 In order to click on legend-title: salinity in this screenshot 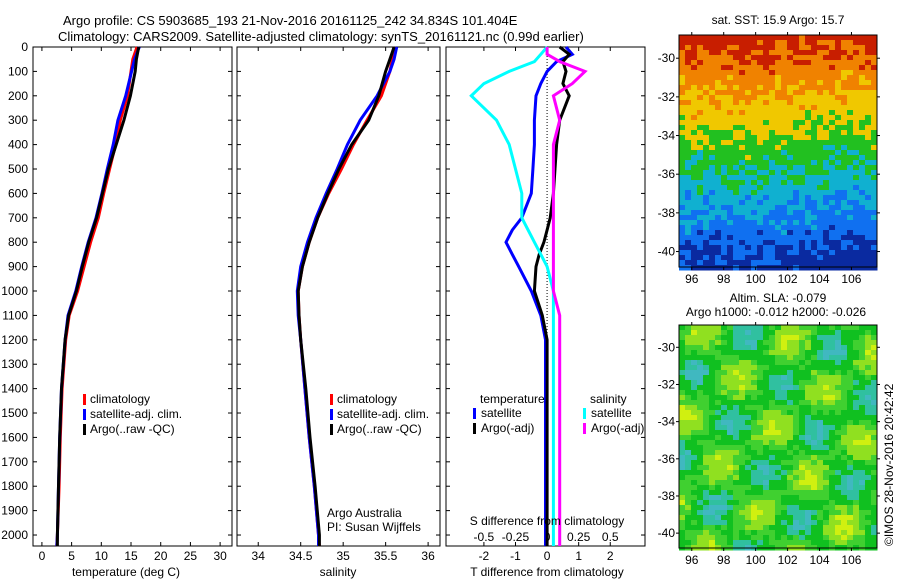, I will do `click(608, 399)`.